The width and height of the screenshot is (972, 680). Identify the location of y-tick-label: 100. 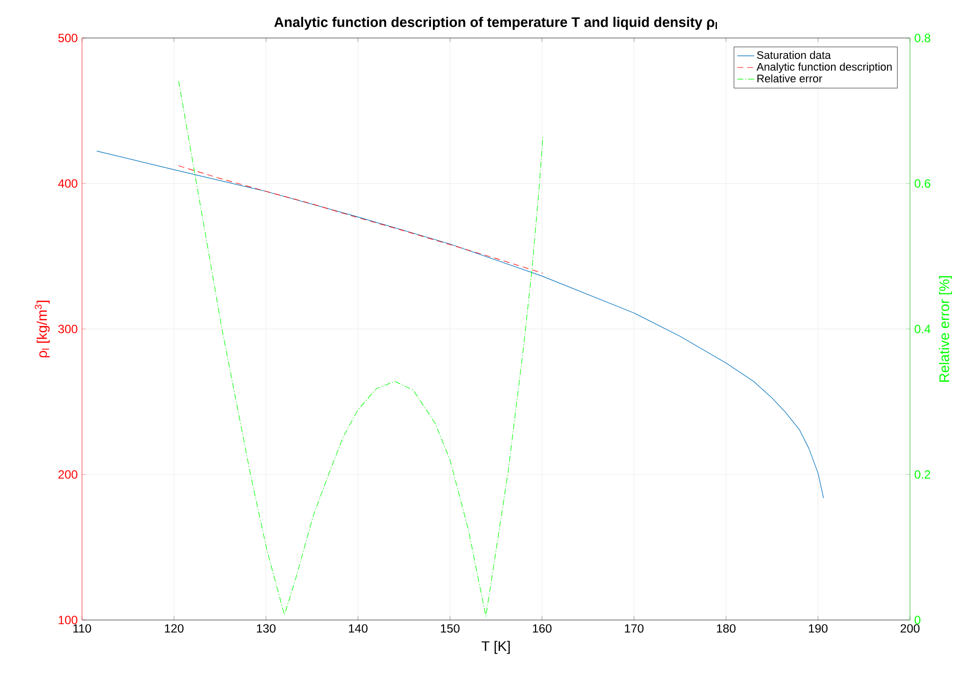
(68, 620).